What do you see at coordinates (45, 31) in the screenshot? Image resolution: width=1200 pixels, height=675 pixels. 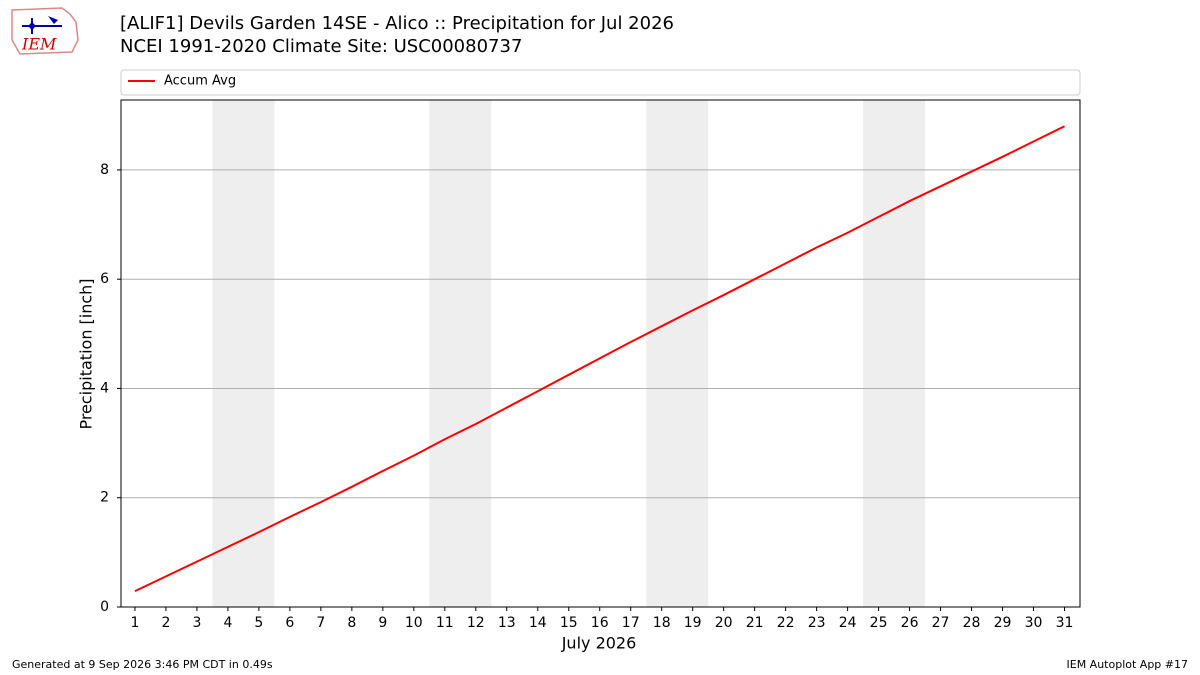 I see `logo: IEM` at bounding box center [45, 31].